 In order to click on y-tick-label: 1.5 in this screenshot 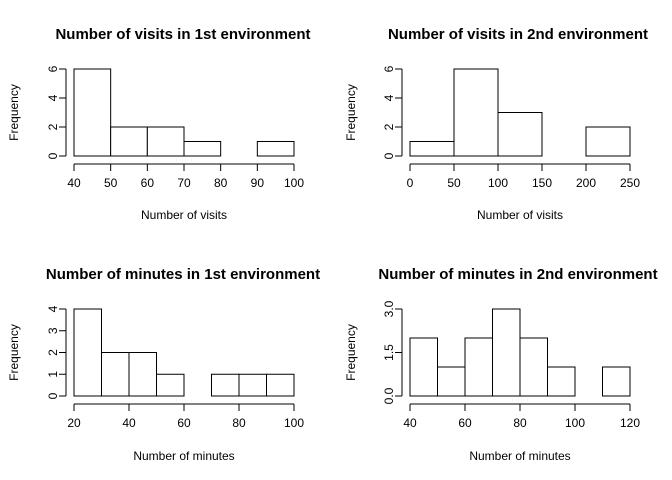, I will do `click(389, 352)`.